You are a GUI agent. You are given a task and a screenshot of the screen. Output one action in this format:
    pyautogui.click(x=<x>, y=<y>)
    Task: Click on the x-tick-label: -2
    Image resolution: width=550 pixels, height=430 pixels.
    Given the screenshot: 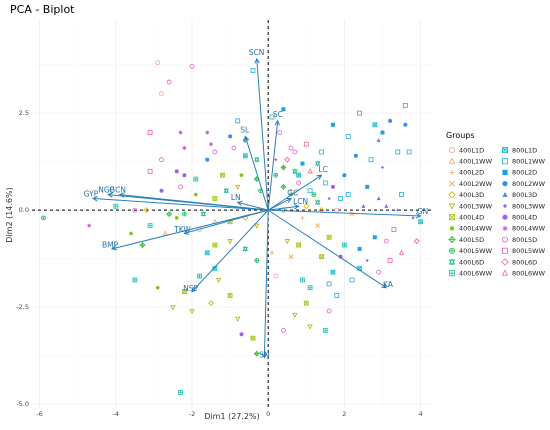 What is the action you would take?
    pyautogui.click(x=192, y=414)
    